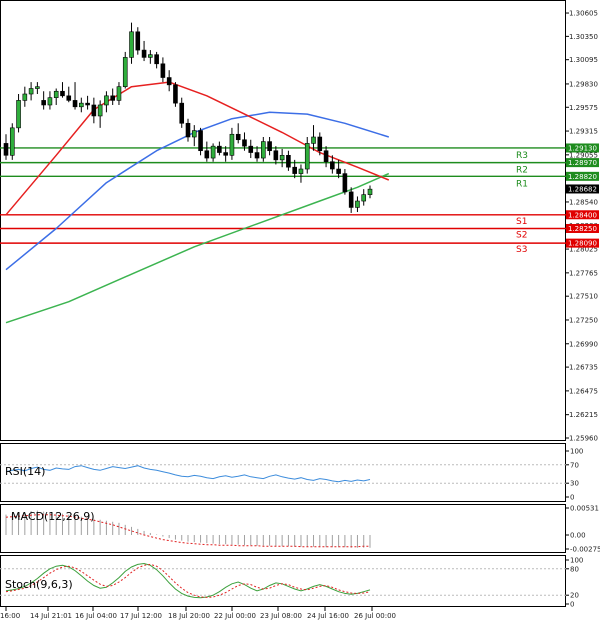 Image resolution: width=600 pixels, height=623 pixels. Describe the element at coordinates (584, 509) in the screenshot. I see `macd-tick-label: 0.00531` at that location.